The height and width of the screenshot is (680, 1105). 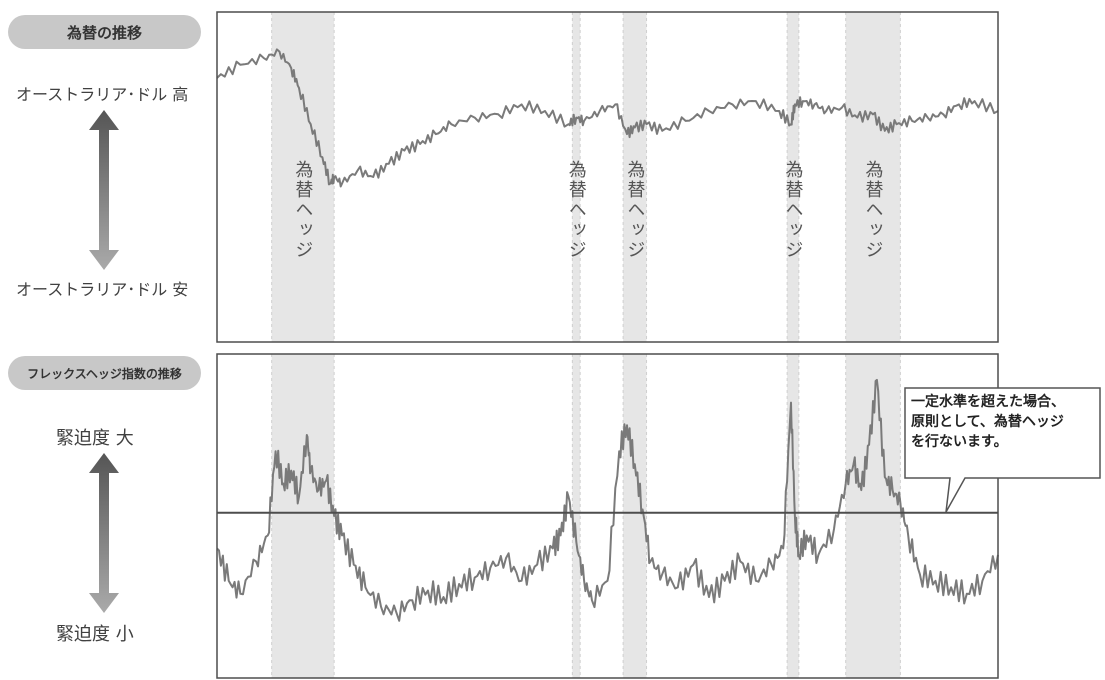 What do you see at coordinates (987, 422) in the screenshot?
I see `callout-line: 原則として、為替ヘッジ` at bounding box center [987, 422].